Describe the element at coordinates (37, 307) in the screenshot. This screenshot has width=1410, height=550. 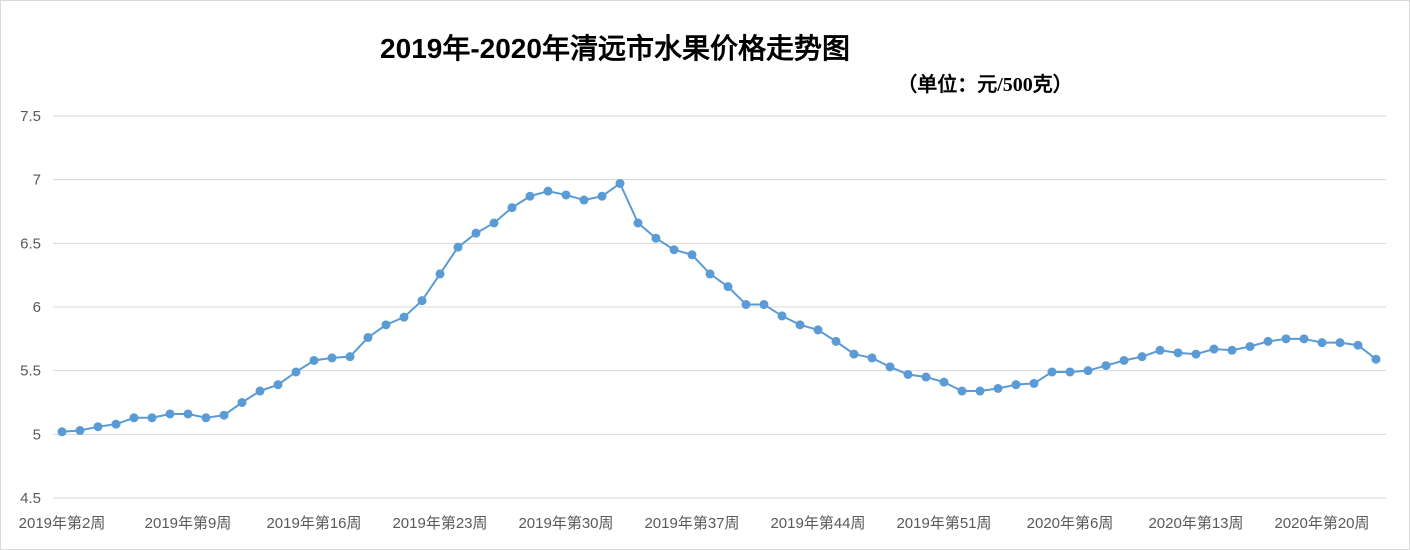
I see `y-tick-label: 6` at that location.